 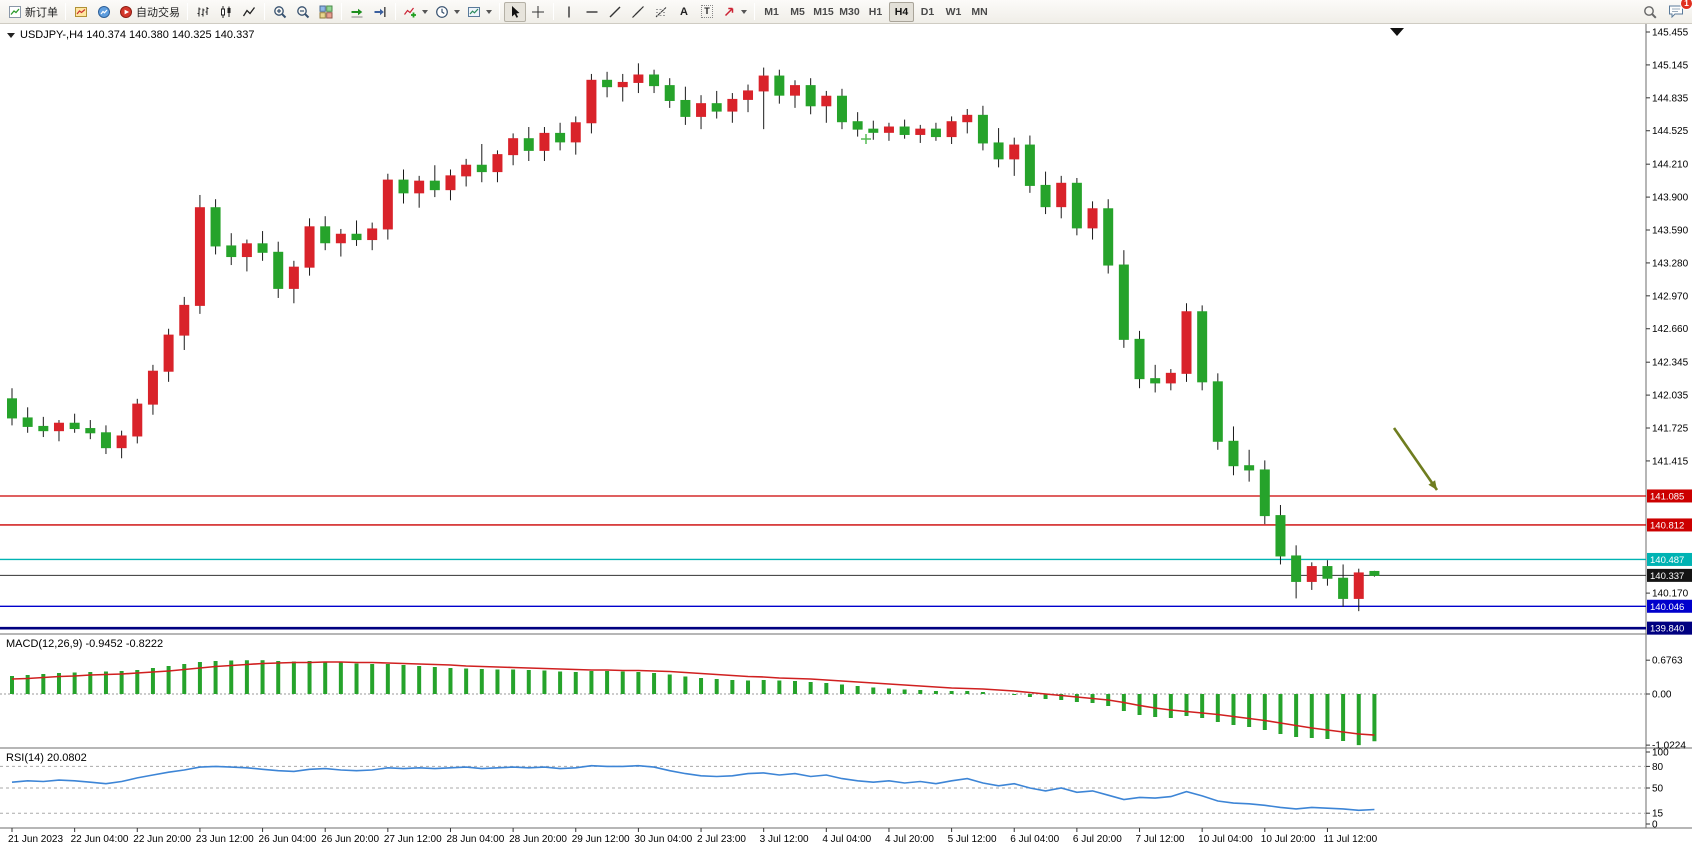 I want to click on search-button, so click(x=1650, y=12).